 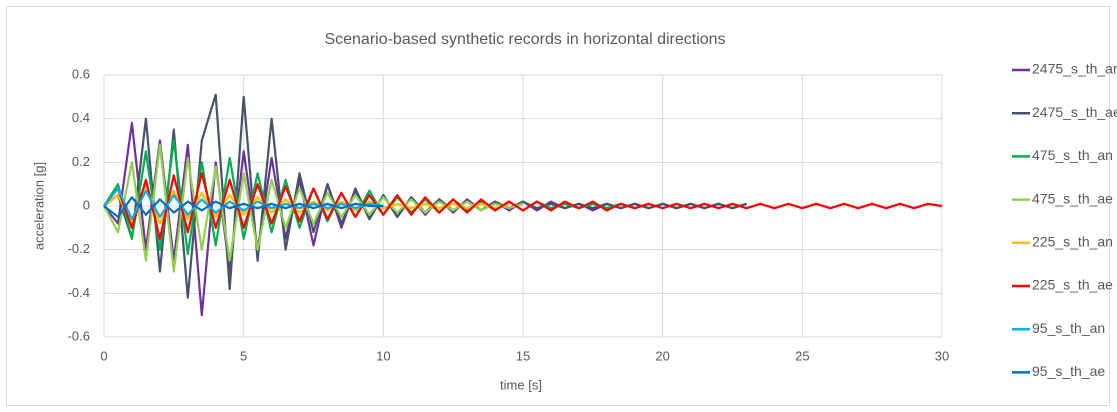 I want to click on y-tick-label: 0, so click(x=86, y=204).